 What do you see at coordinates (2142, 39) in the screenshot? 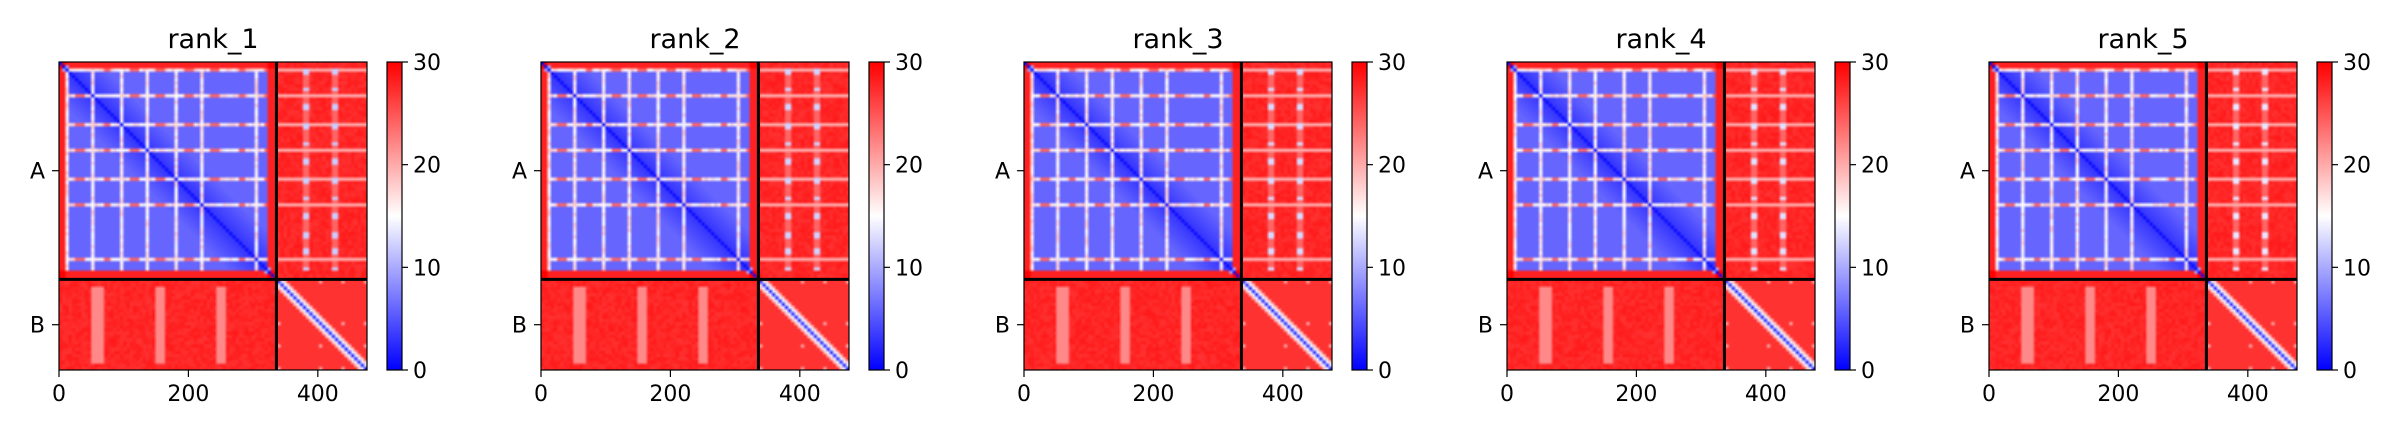
I see `panel-title: rank_5` at bounding box center [2142, 39].